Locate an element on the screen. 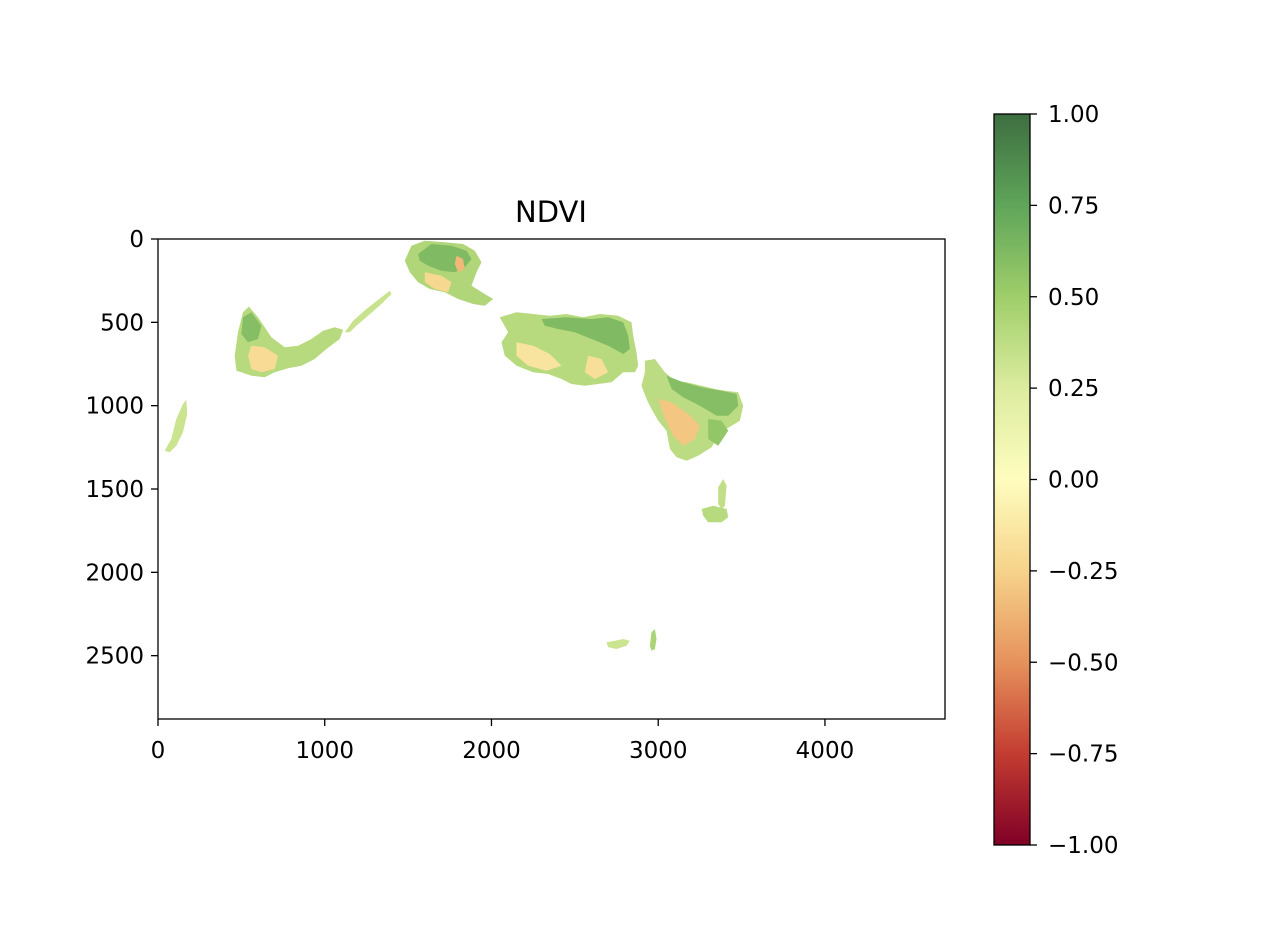  y-tick-label: 2500 is located at coordinates (114, 657).